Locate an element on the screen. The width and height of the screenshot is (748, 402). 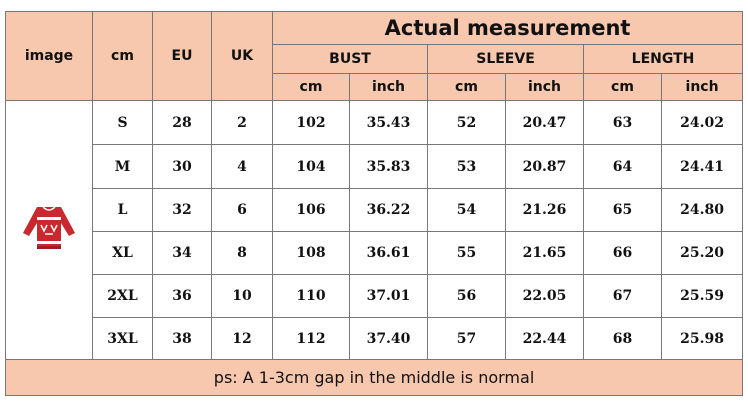
data-cell: 36 is located at coordinates (182, 296).